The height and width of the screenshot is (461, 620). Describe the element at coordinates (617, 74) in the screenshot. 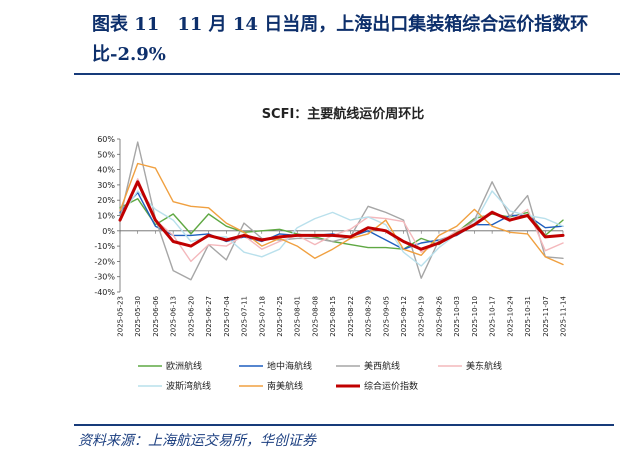

I see `adjacent-rule` at that location.